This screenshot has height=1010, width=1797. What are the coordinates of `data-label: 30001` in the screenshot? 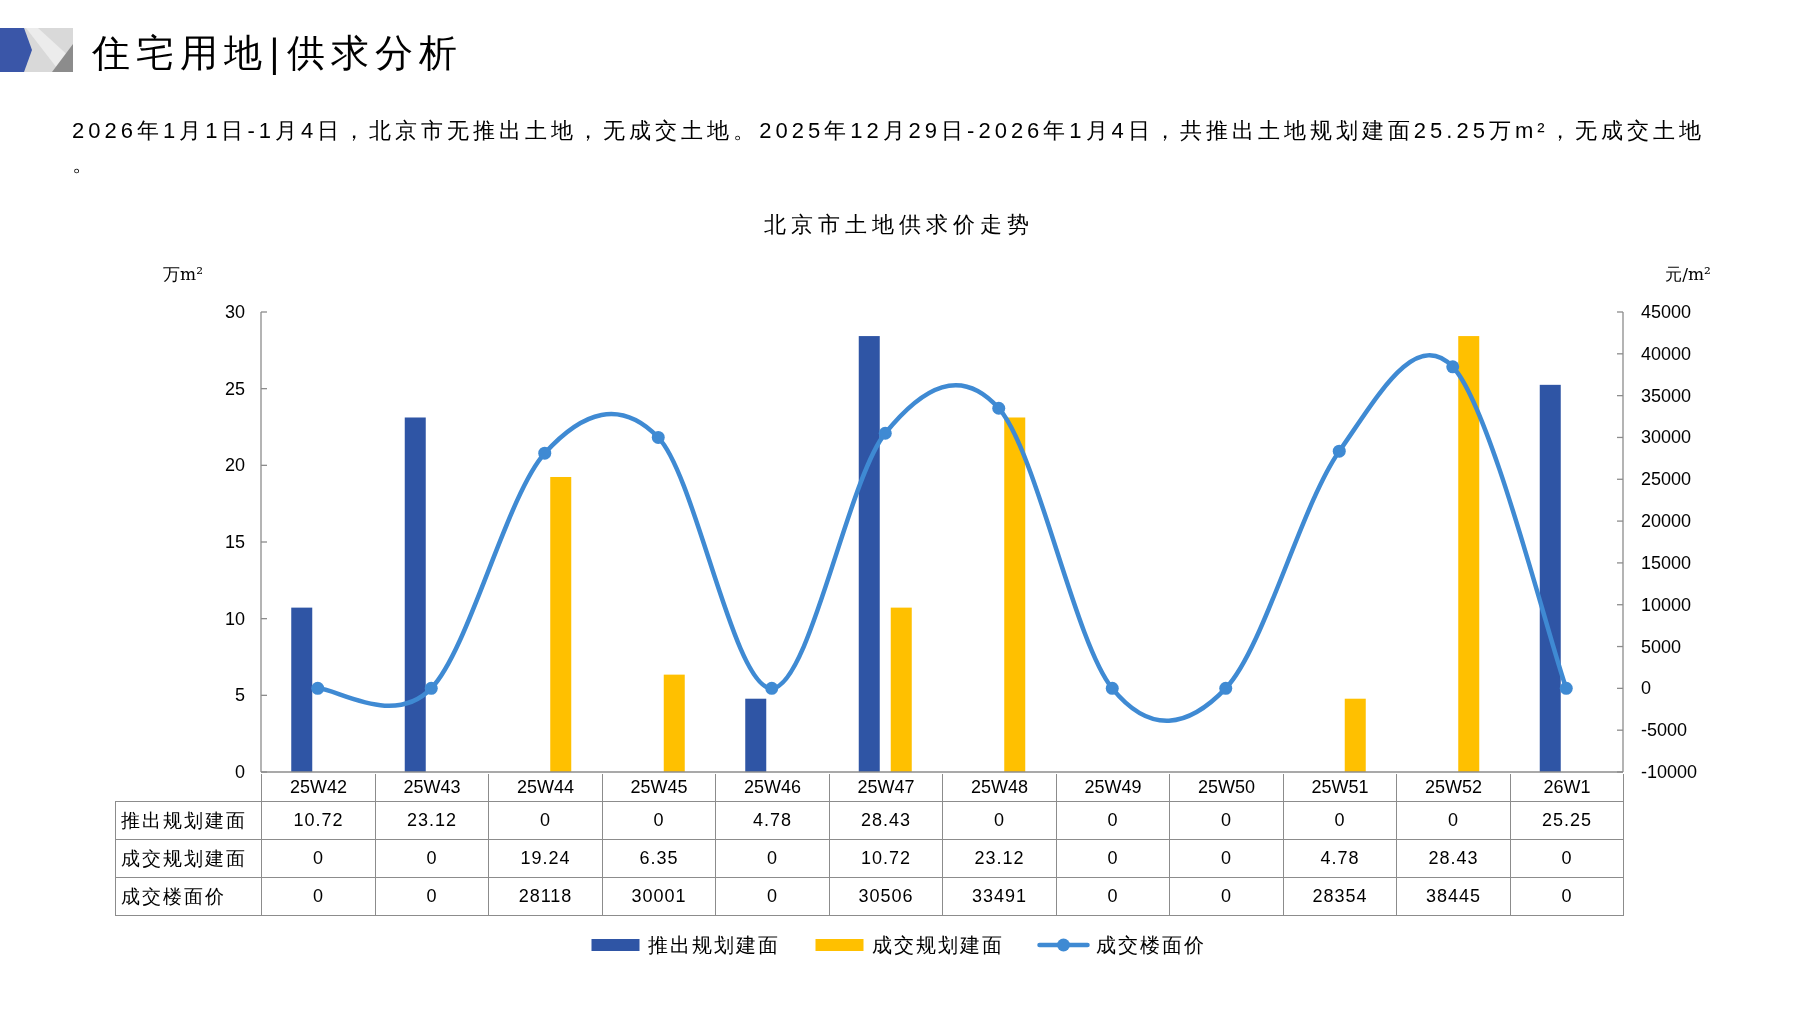 It's located at (658, 896).